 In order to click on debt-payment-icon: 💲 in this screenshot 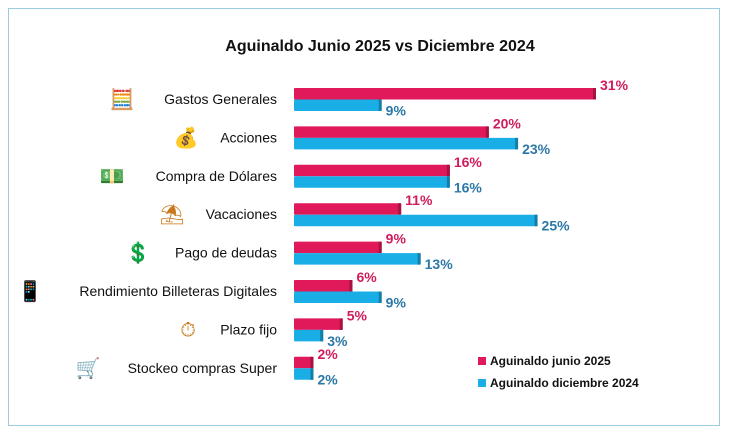, I will do `click(138, 253)`.